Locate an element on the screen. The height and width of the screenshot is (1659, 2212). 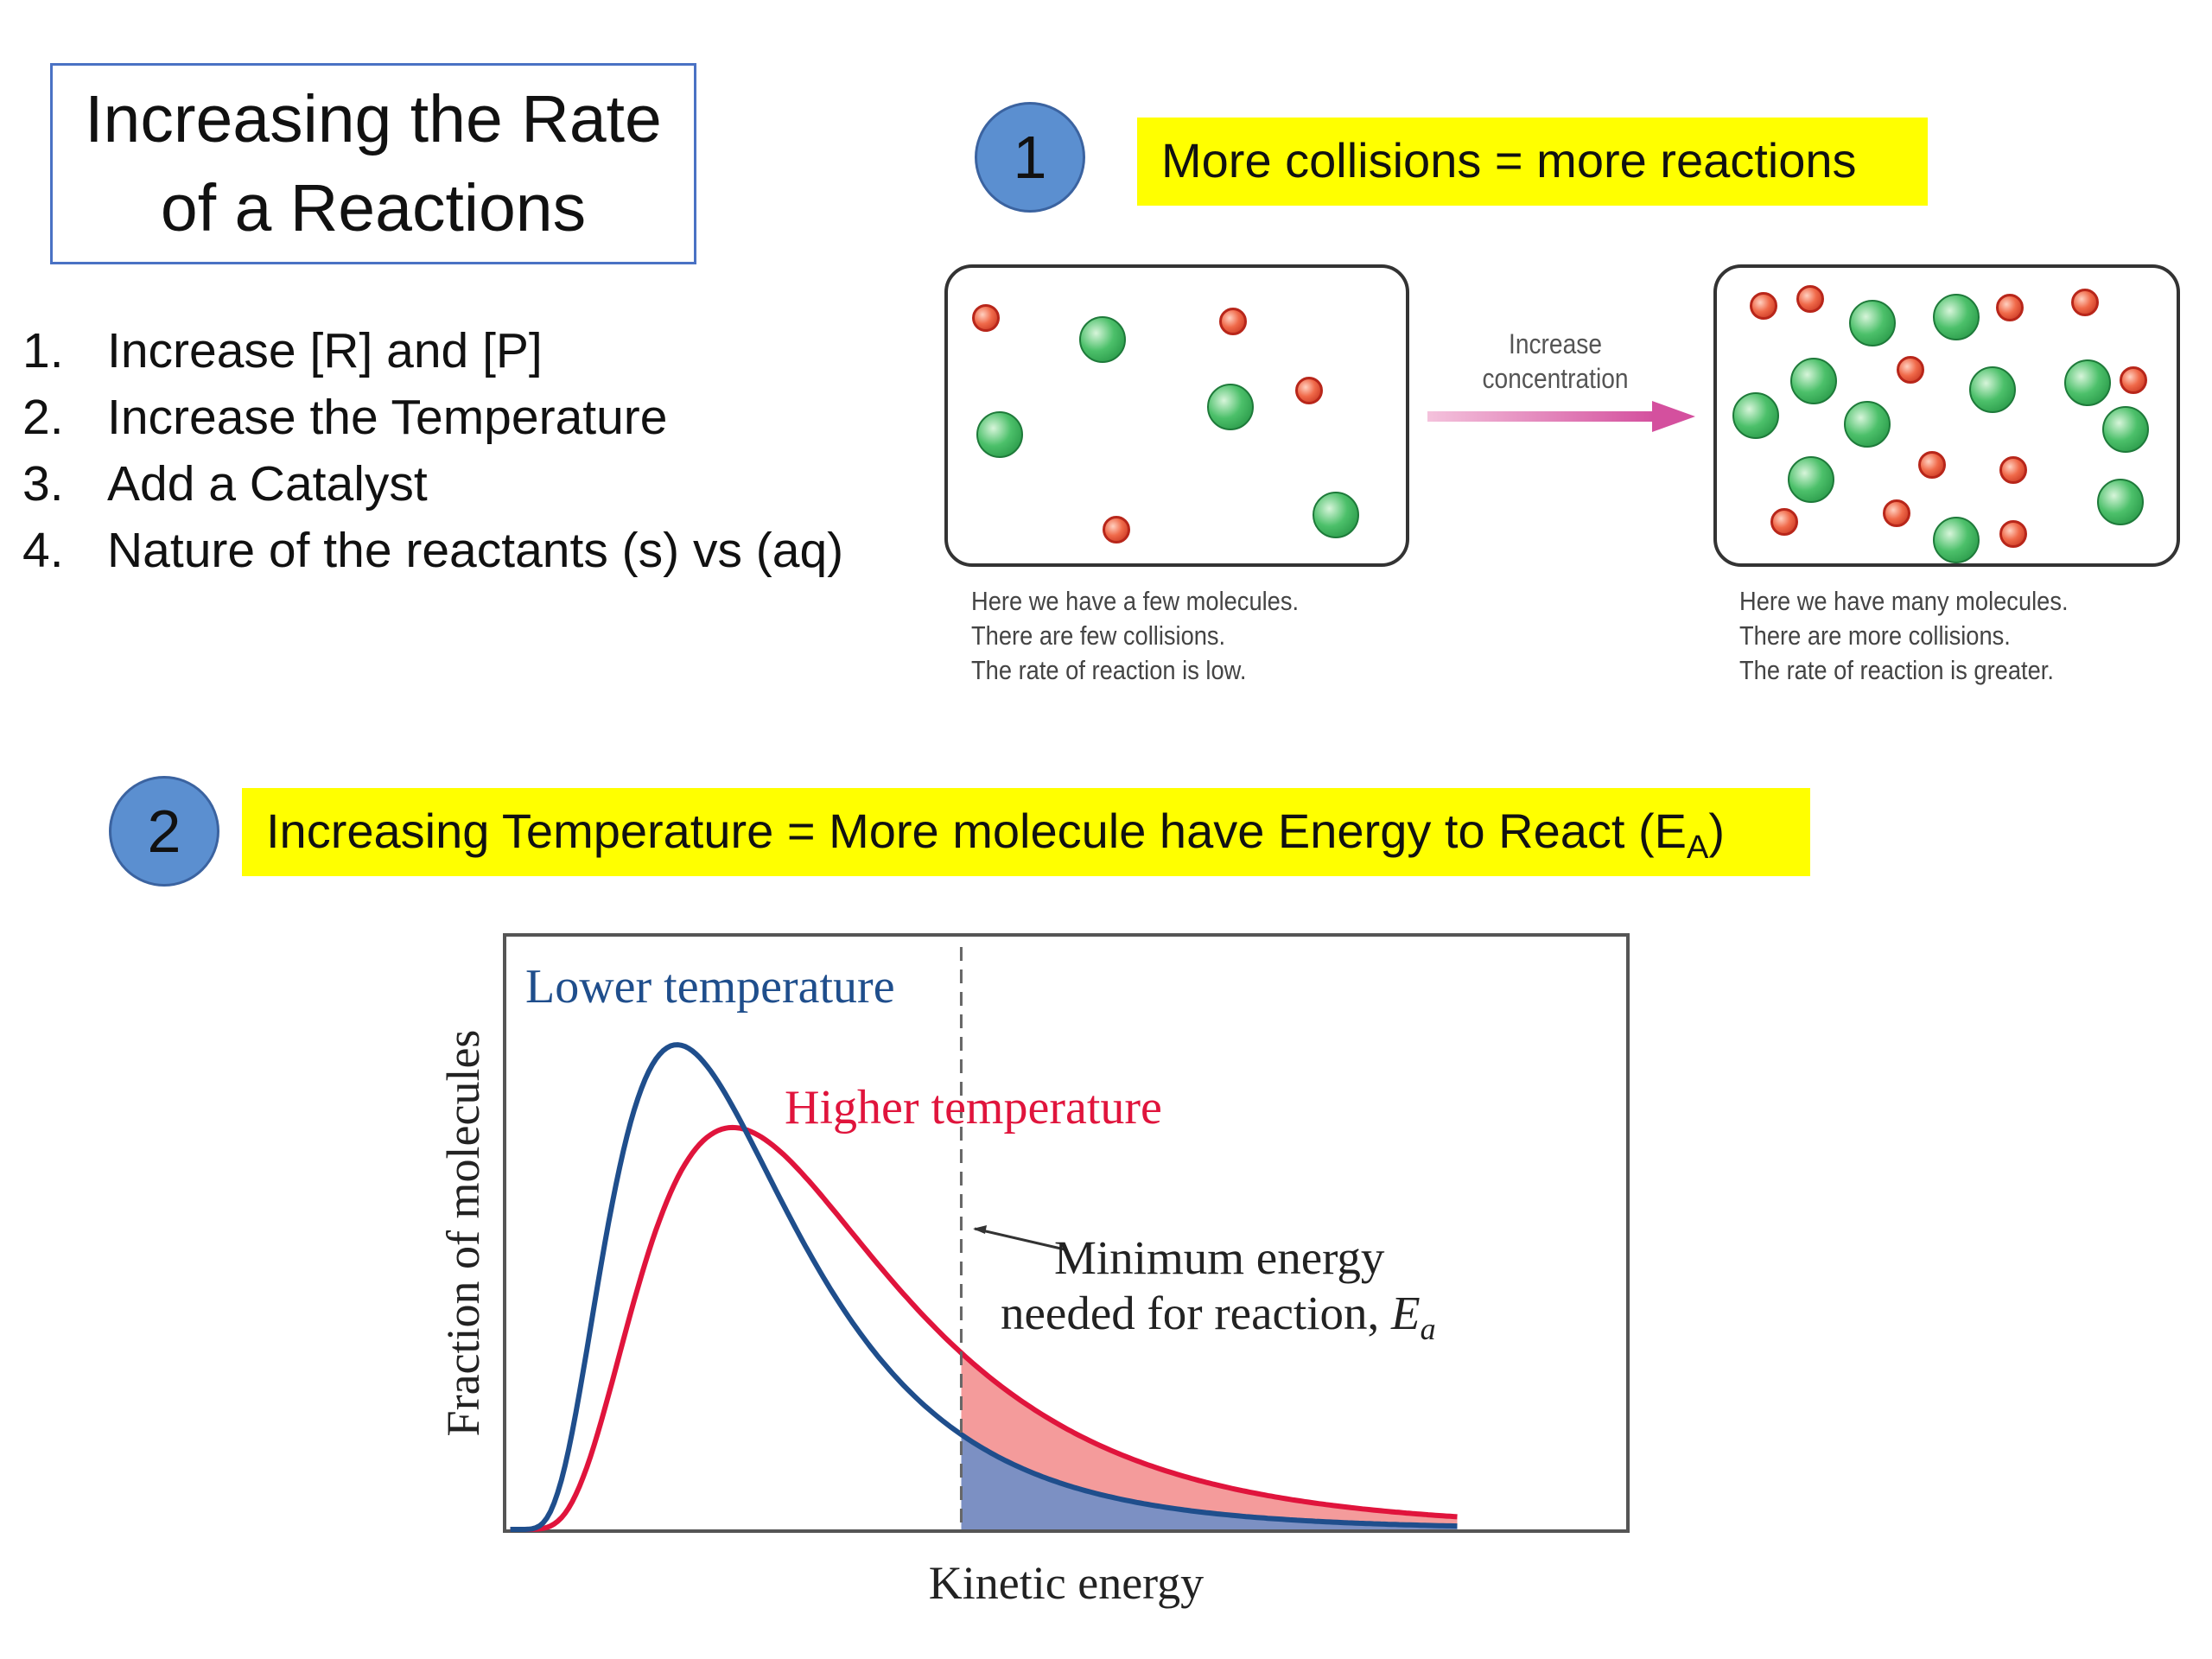
annotation-line-2: needed for reaction, Ea is located at coordinates (1218, 1316).